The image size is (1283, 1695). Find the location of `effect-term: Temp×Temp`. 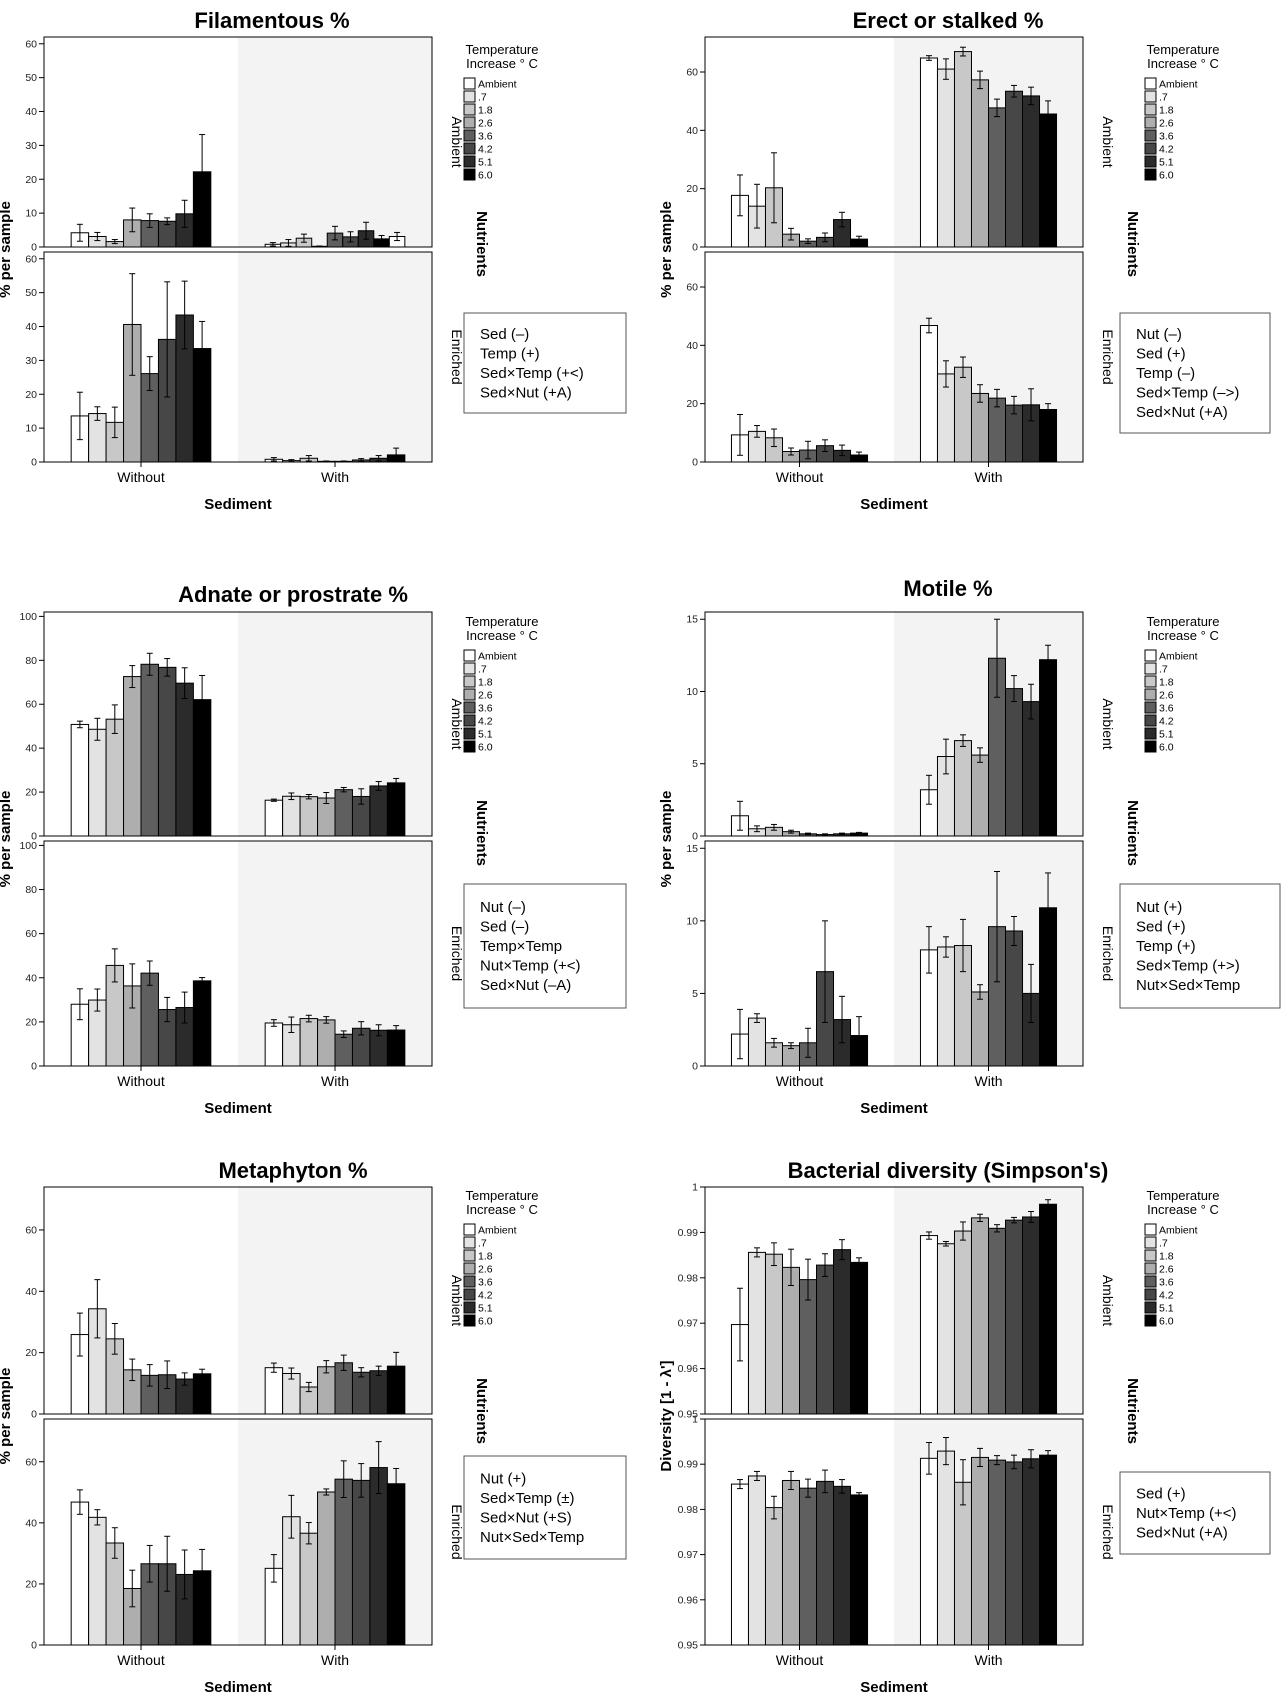

effect-term: Temp×Temp is located at coordinates (521, 946).